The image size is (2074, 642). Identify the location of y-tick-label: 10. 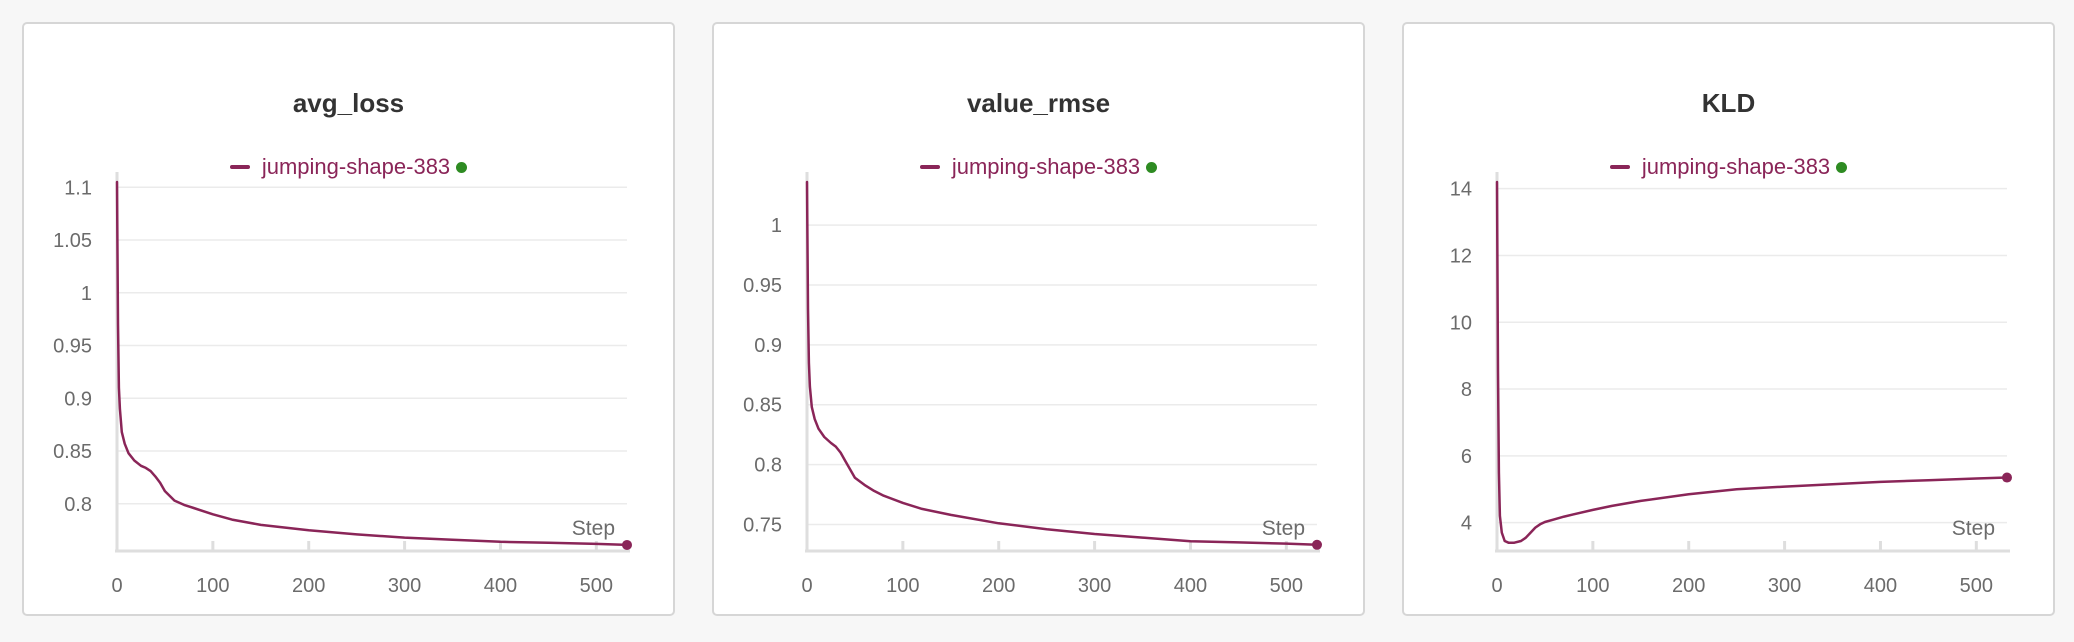
(1461, 323).